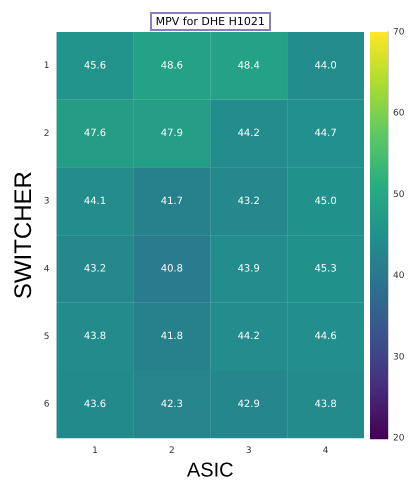 This screenshot has width=413, height=491. What do you see at coordinates (24, 235) in the screenshot?
I see `y-axis-title: SWITCHER` at bounding box center [24, 235].